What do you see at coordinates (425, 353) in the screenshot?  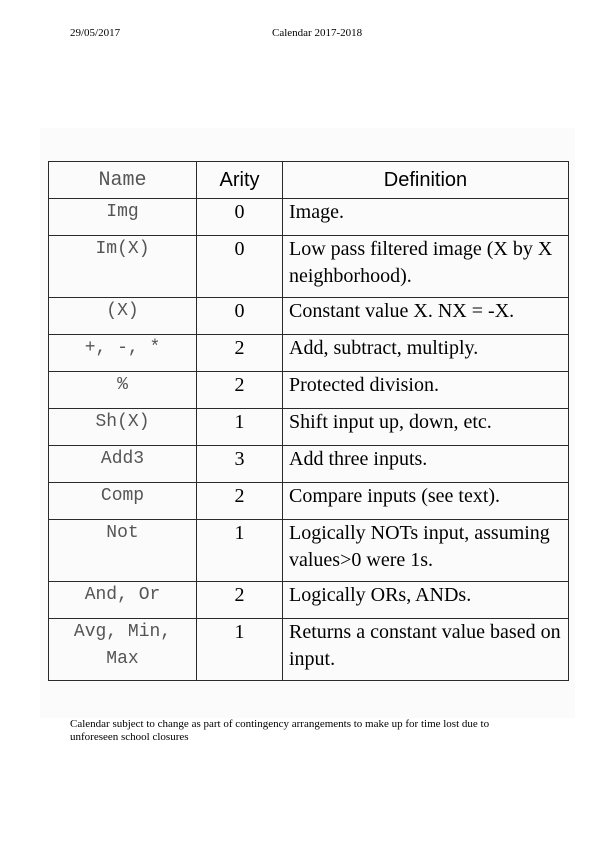 I see `row-definition: Add, subtract, multiply.` at bounding box center [425, 353].